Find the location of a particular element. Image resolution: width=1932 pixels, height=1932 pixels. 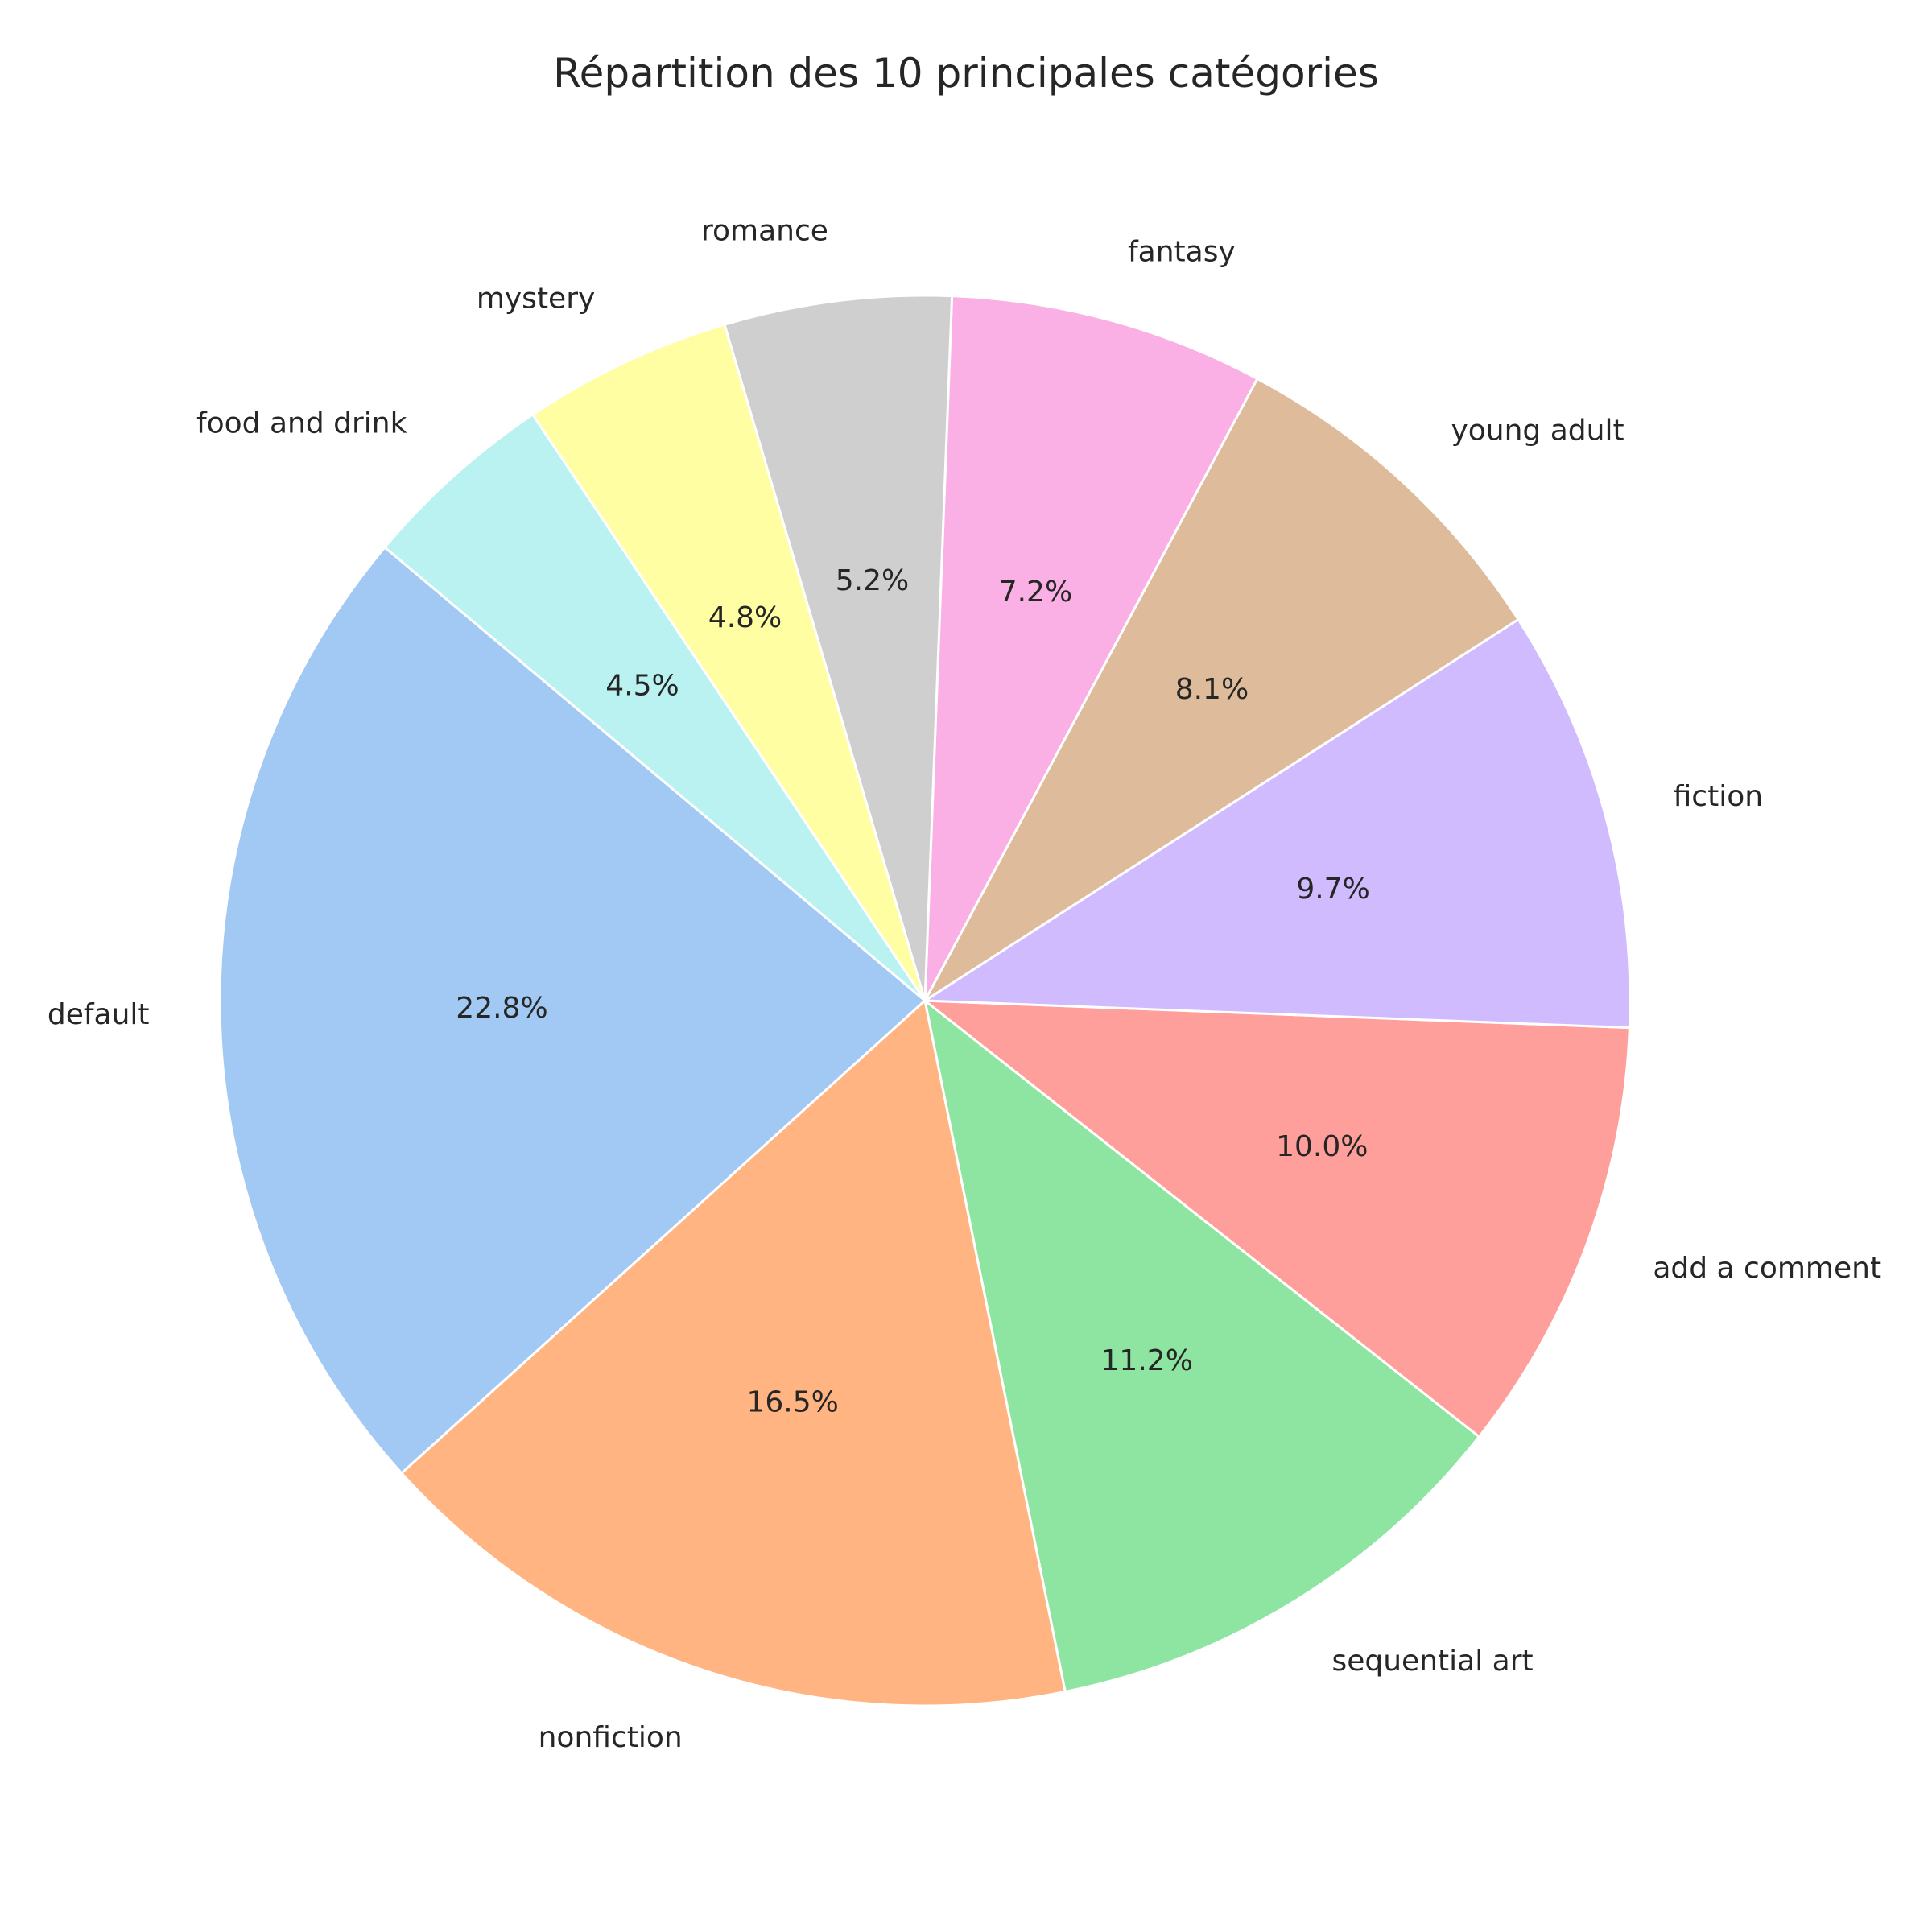

pie-slice-sequential-art is located at coordinates (1201, 1346).